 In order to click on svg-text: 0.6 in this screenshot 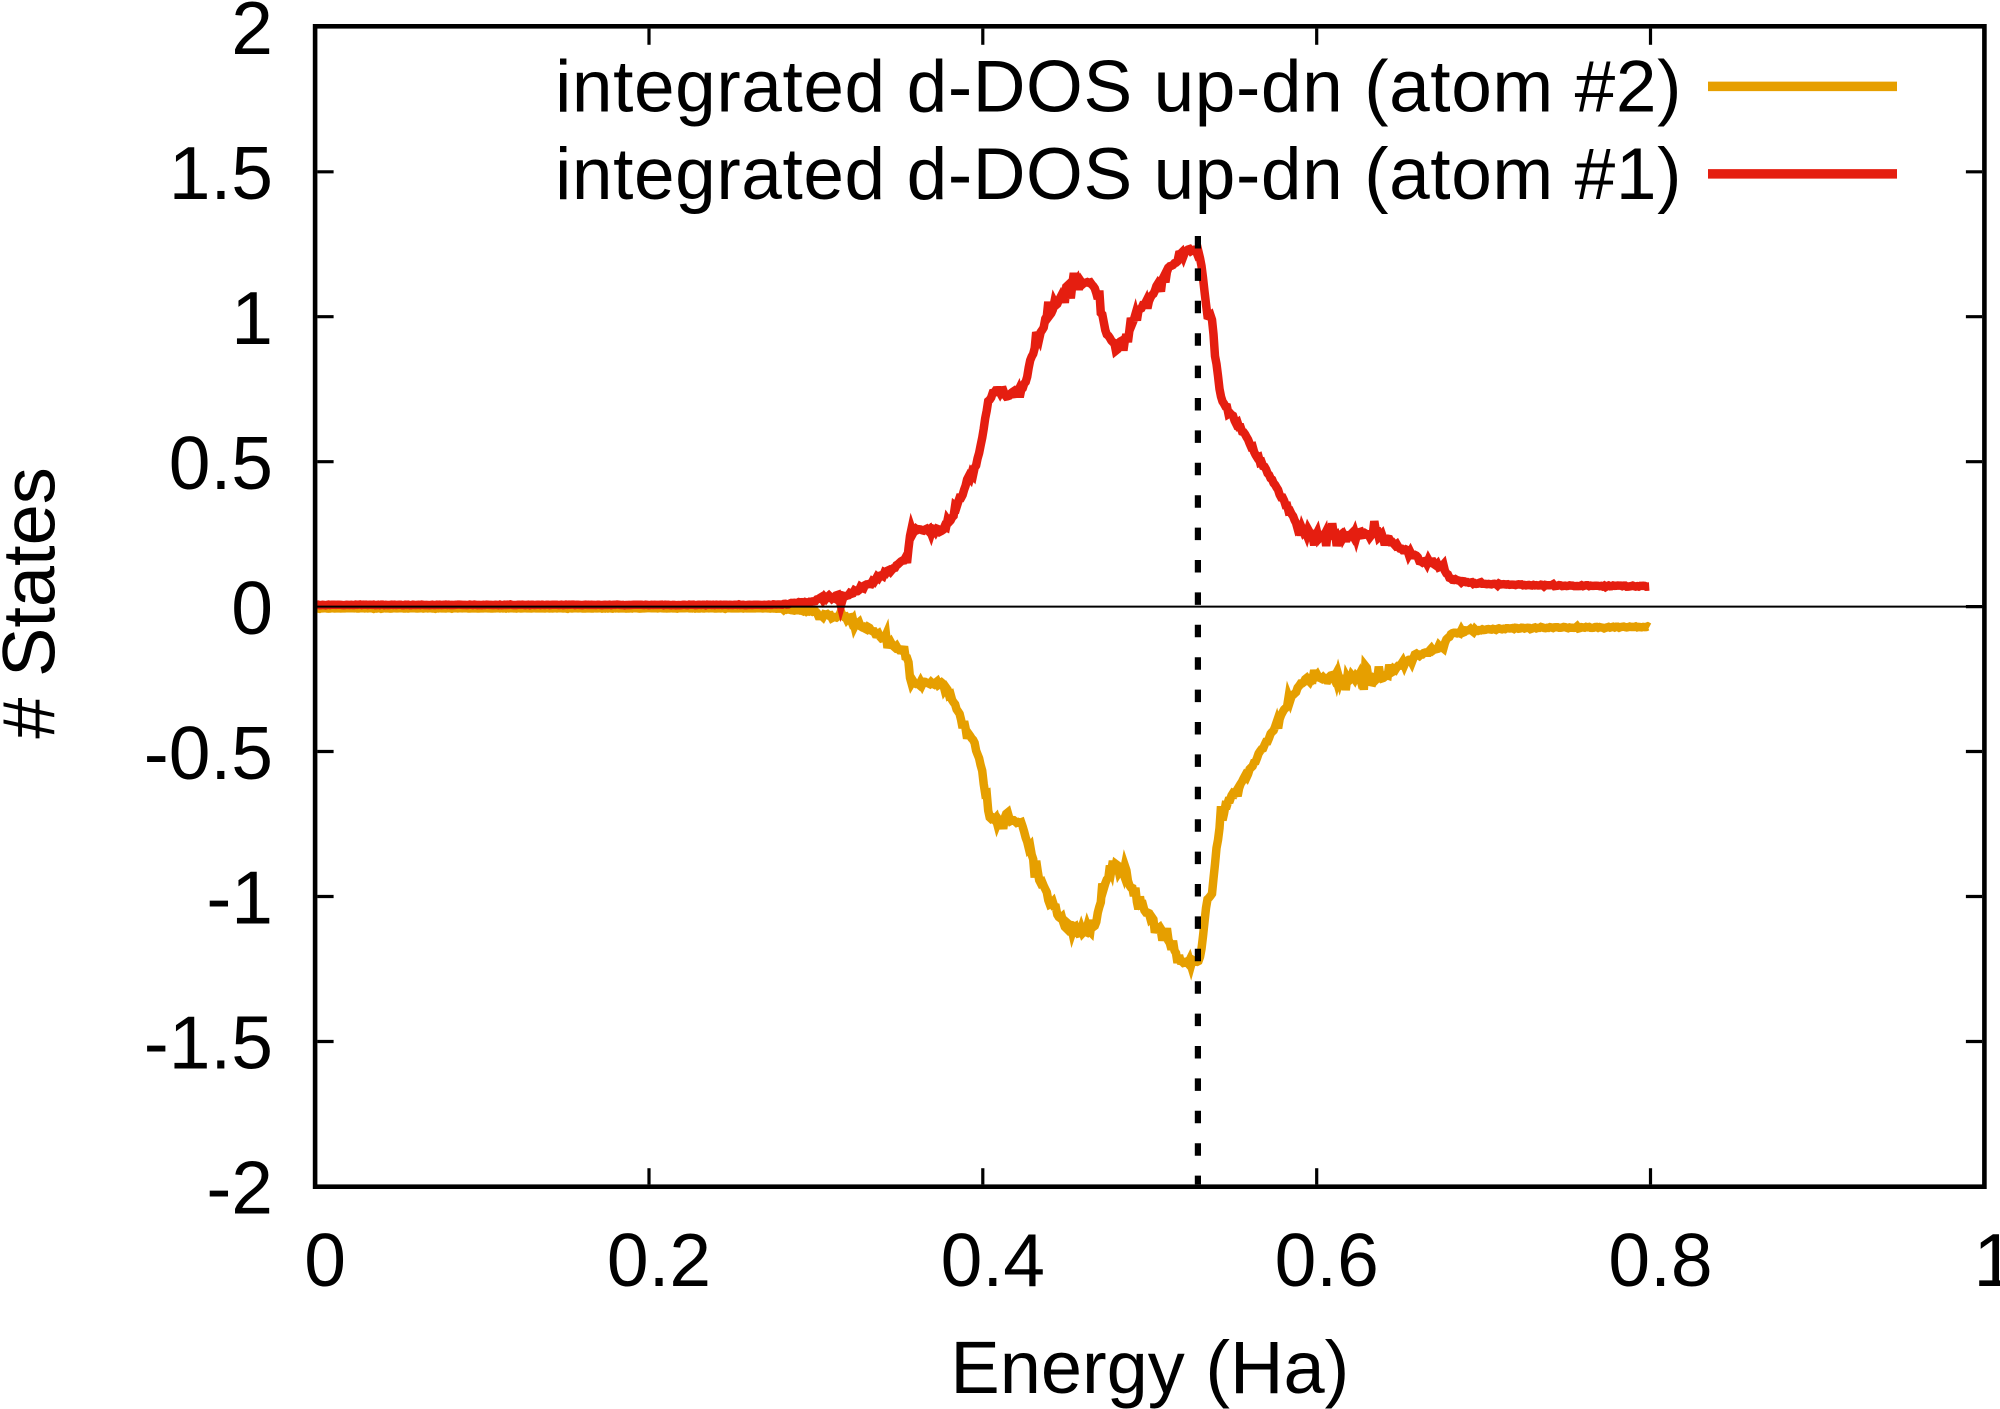, I will do `click(1327, 1260)`.